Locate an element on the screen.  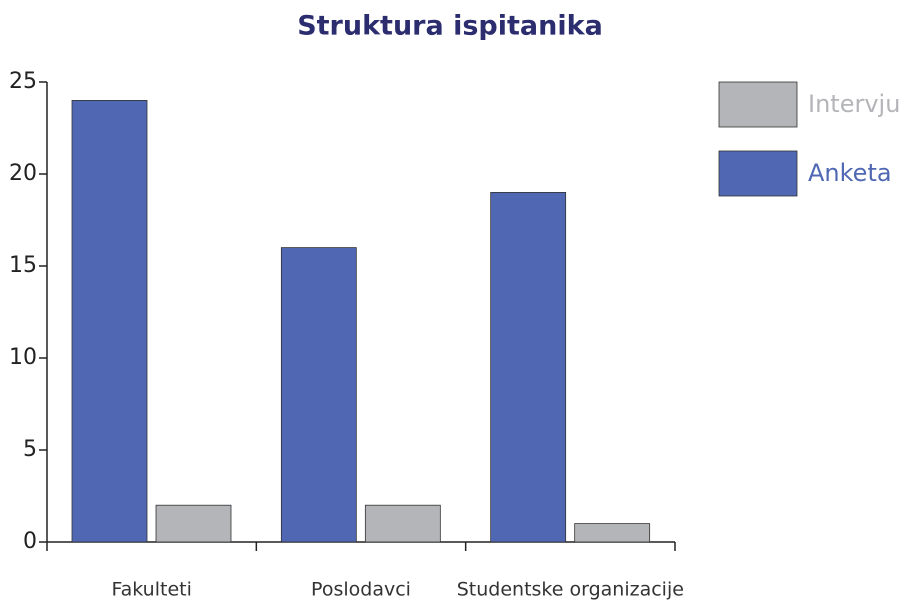
x-tick-label: Studentske organizacije is located at coordinates (570, 590).